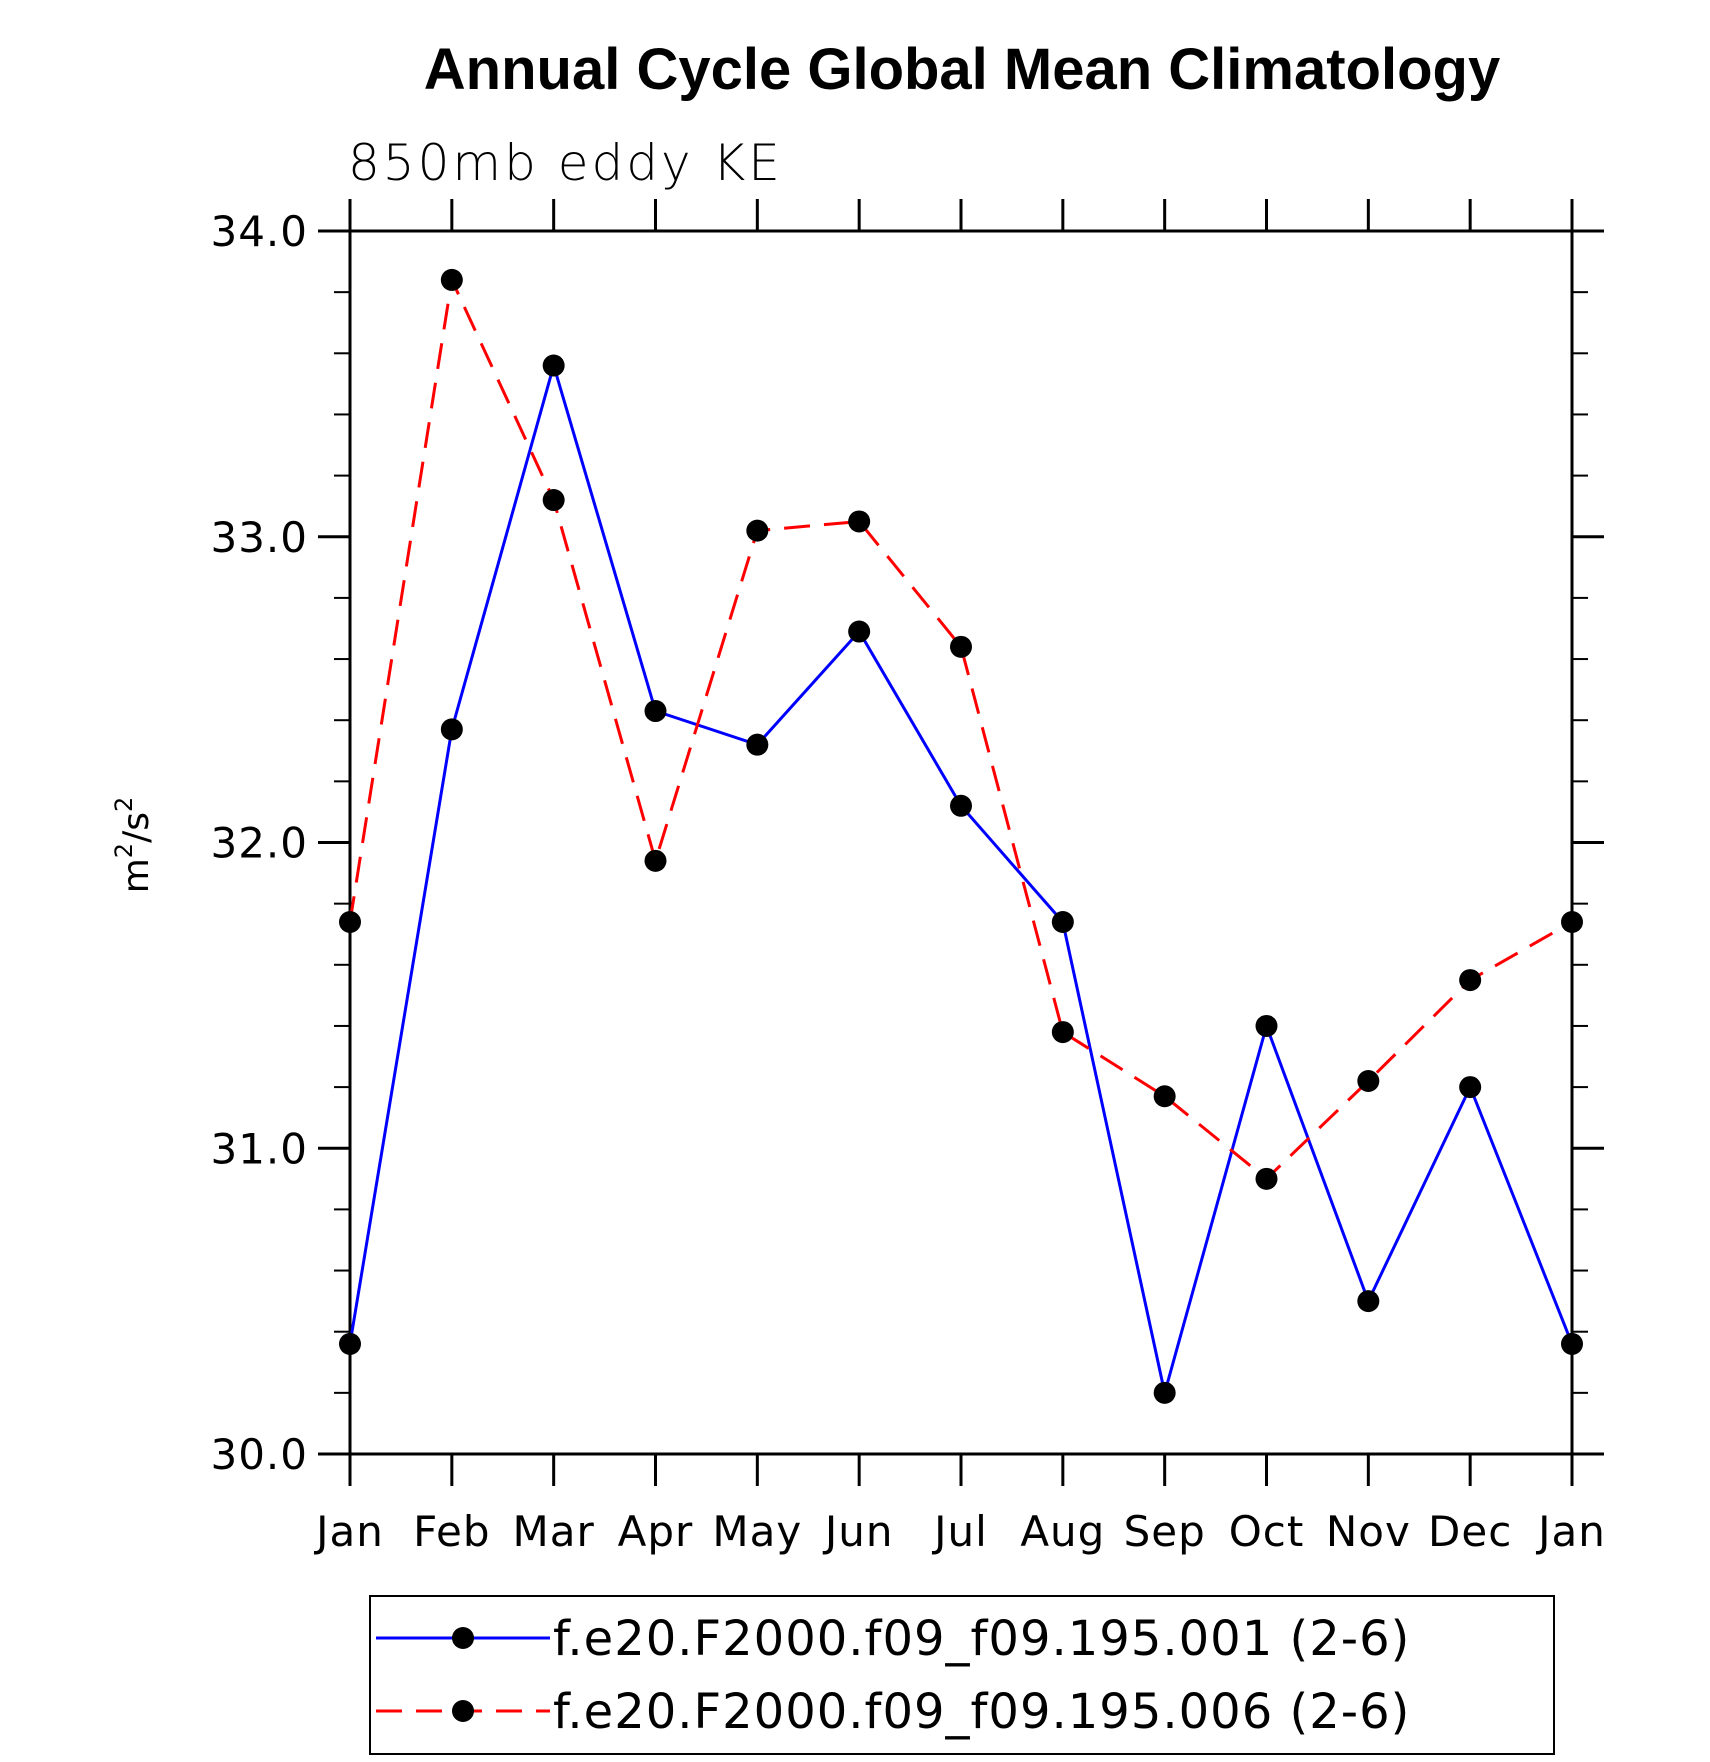  Describe the element at coordinates (259, 537) in the screenshot. I see `y-tick-label: 33.0` at that location.